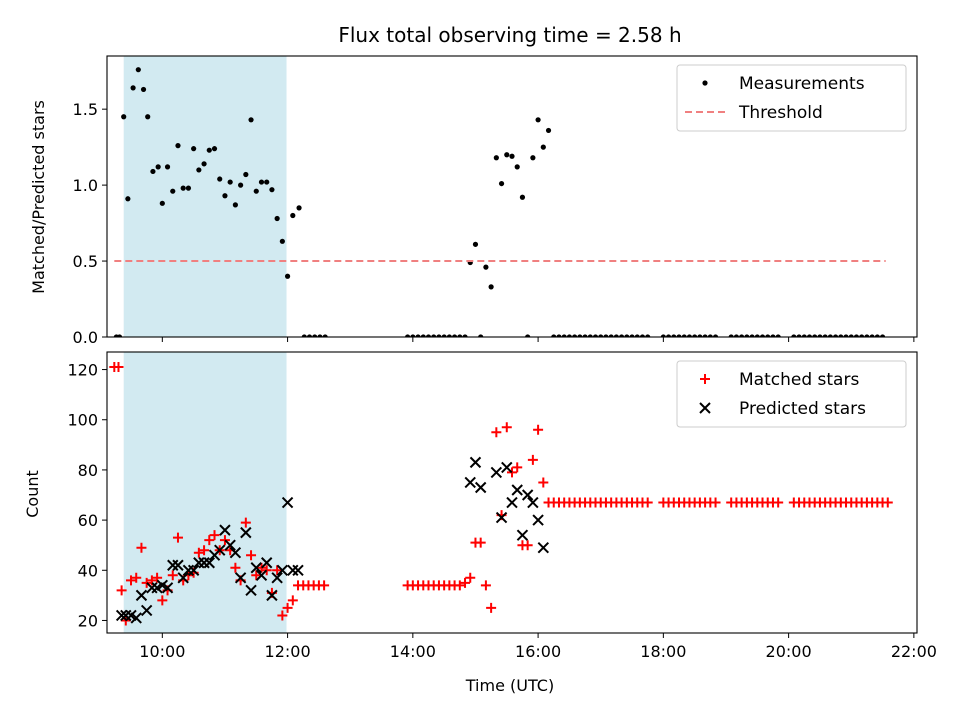 This screenshot has height=720, width=960. Describe the element at coordinates (288, 651) in the screenshot. I see `x-tick-label: 12:00` at that location.